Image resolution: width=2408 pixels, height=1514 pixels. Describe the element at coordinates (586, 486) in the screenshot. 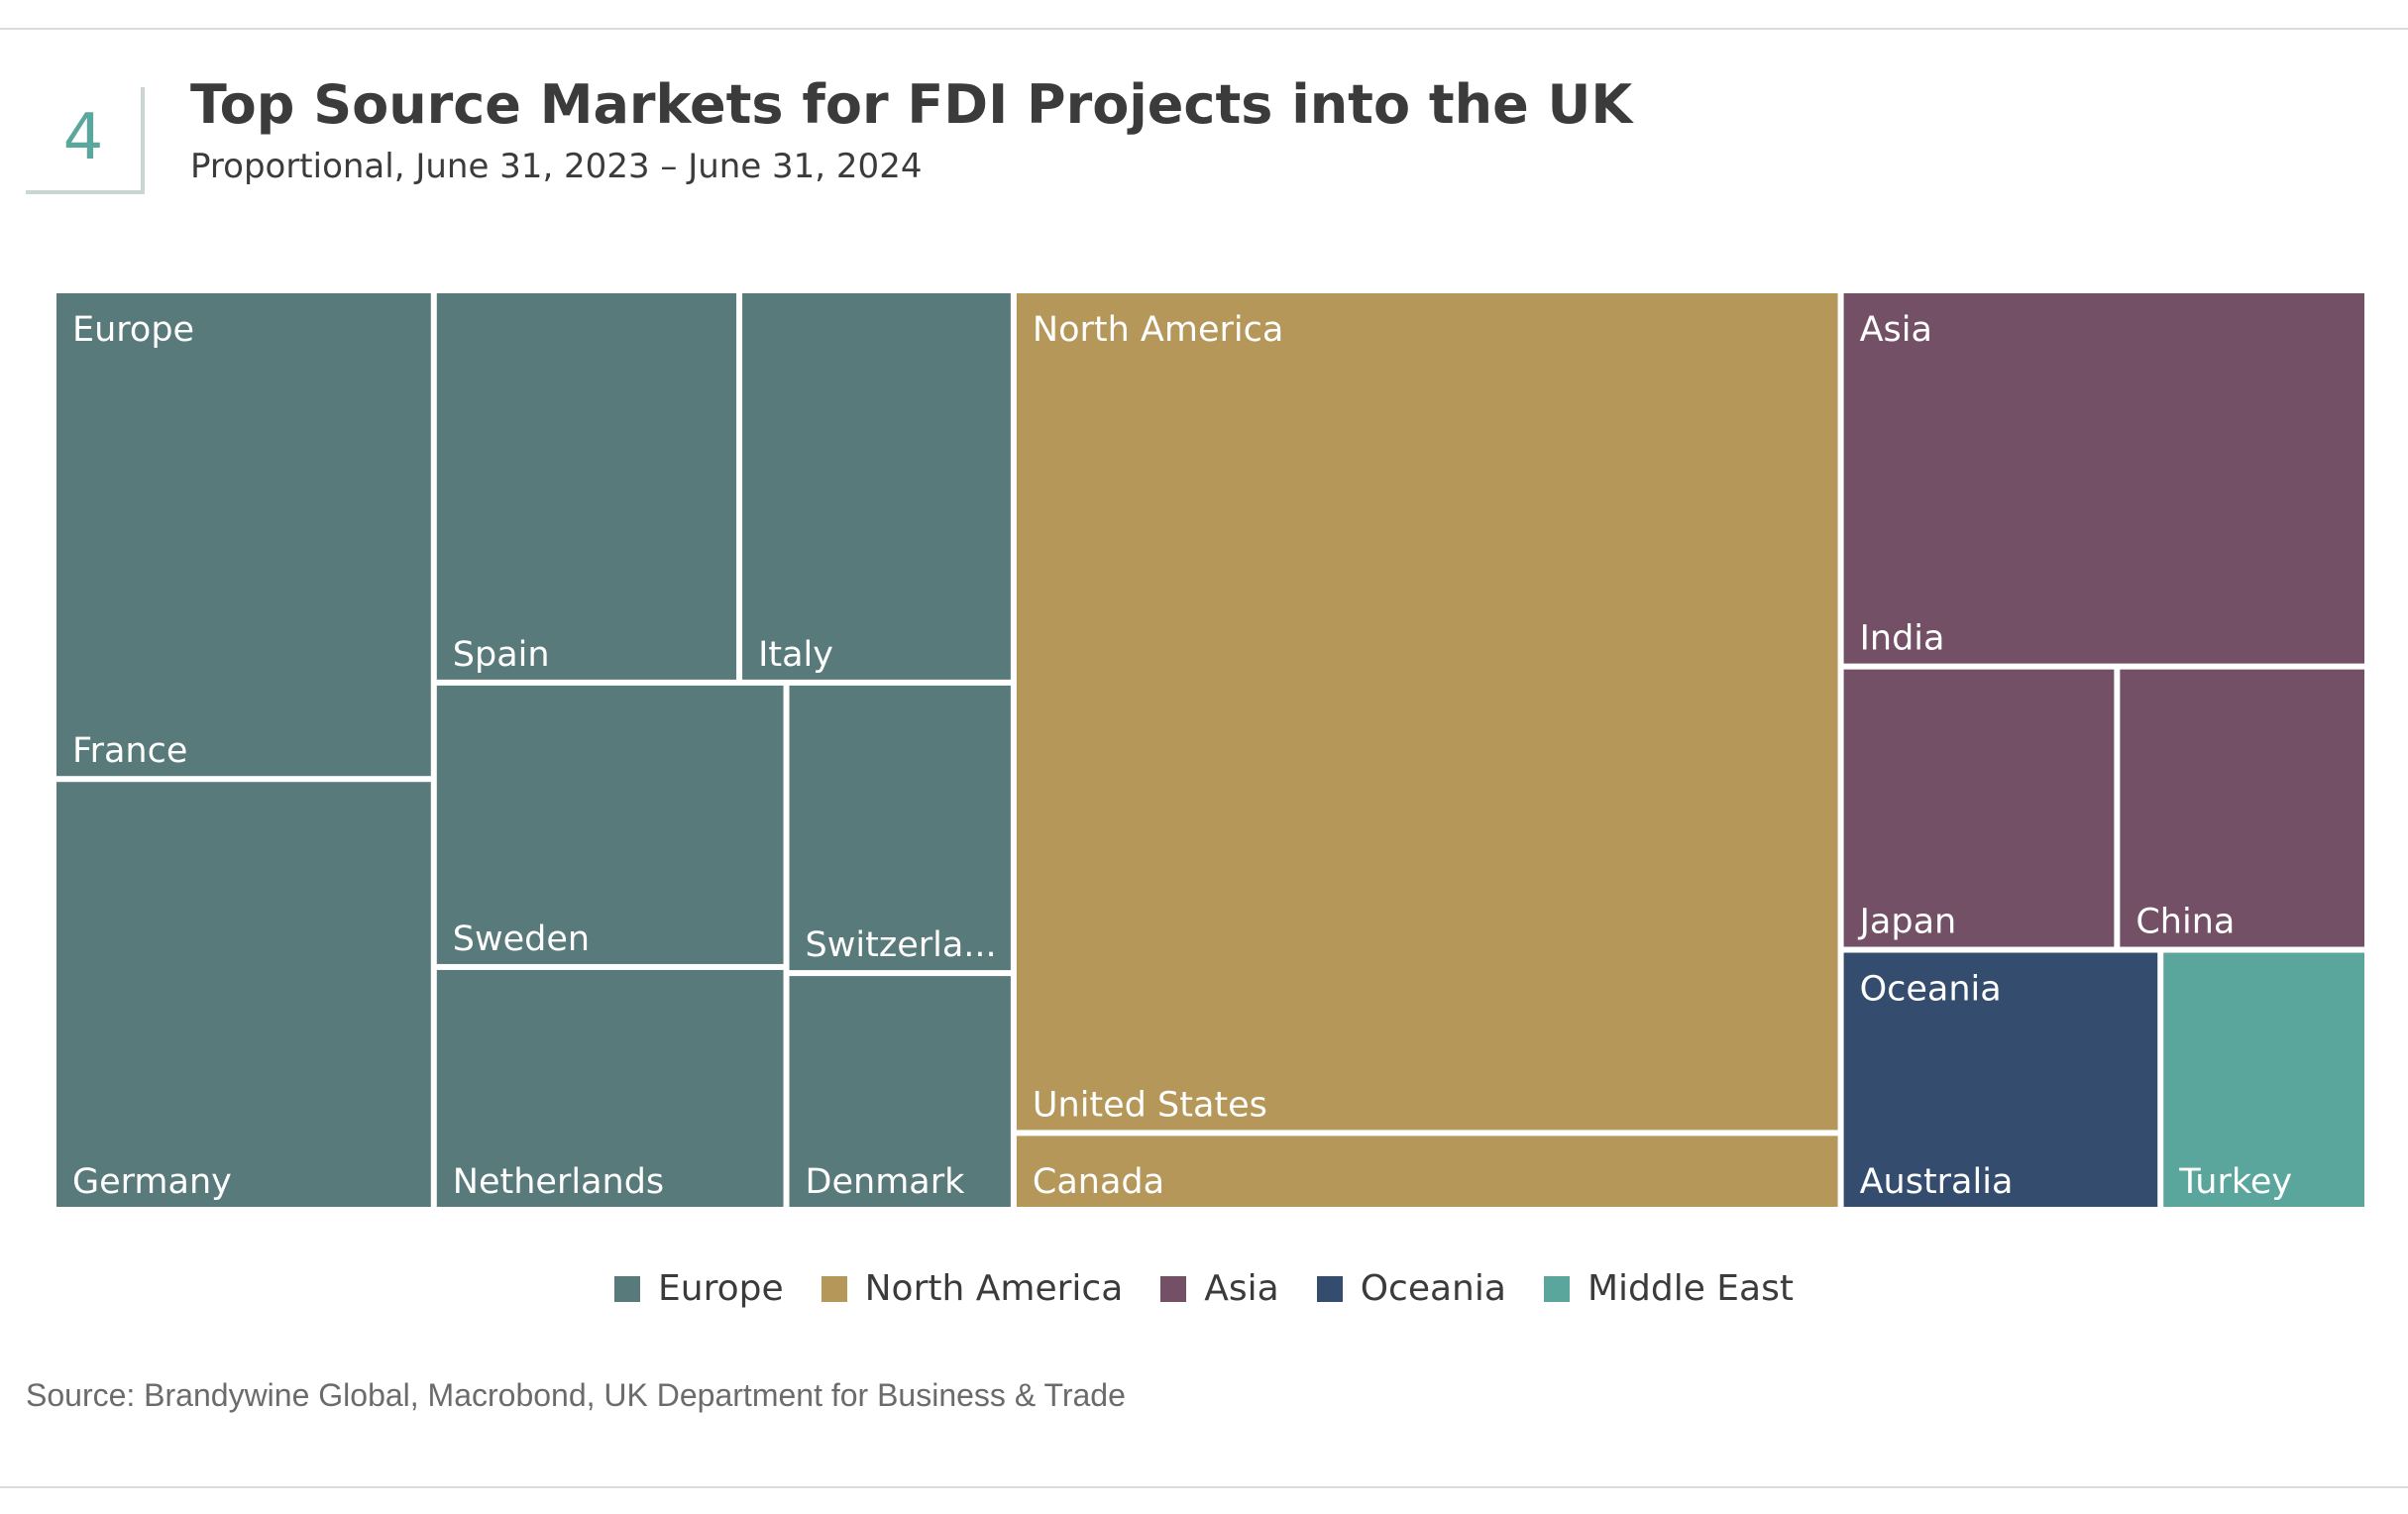

I see `treemap-cell-spain` at that location.